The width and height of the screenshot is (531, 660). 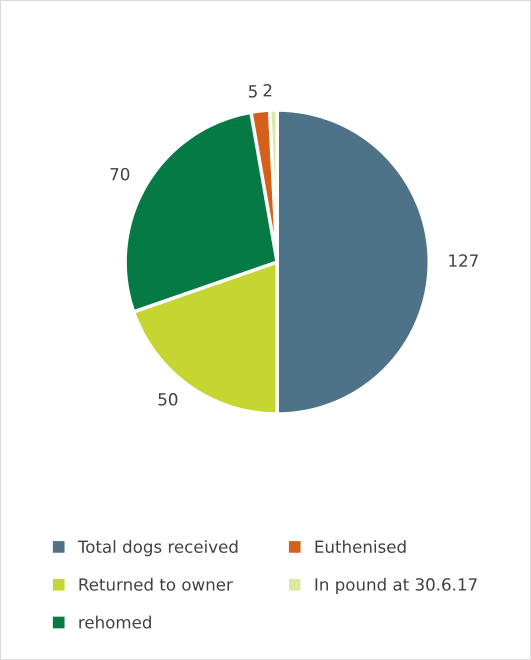 What do you see at coordinates (120, 174) in the screenshot?
I see `data-label: 70` at bounding box center [120, 174].